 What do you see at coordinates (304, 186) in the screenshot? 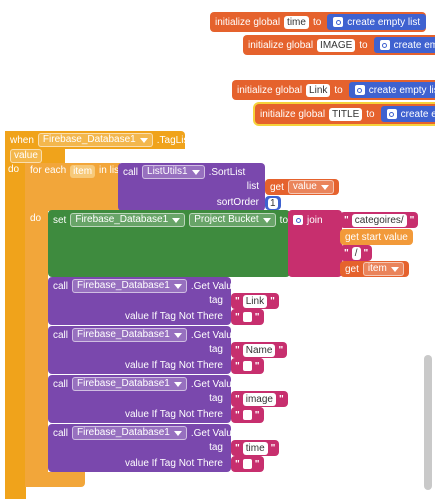
I see `dropdown-text: value` at bounding box center [304, 186].